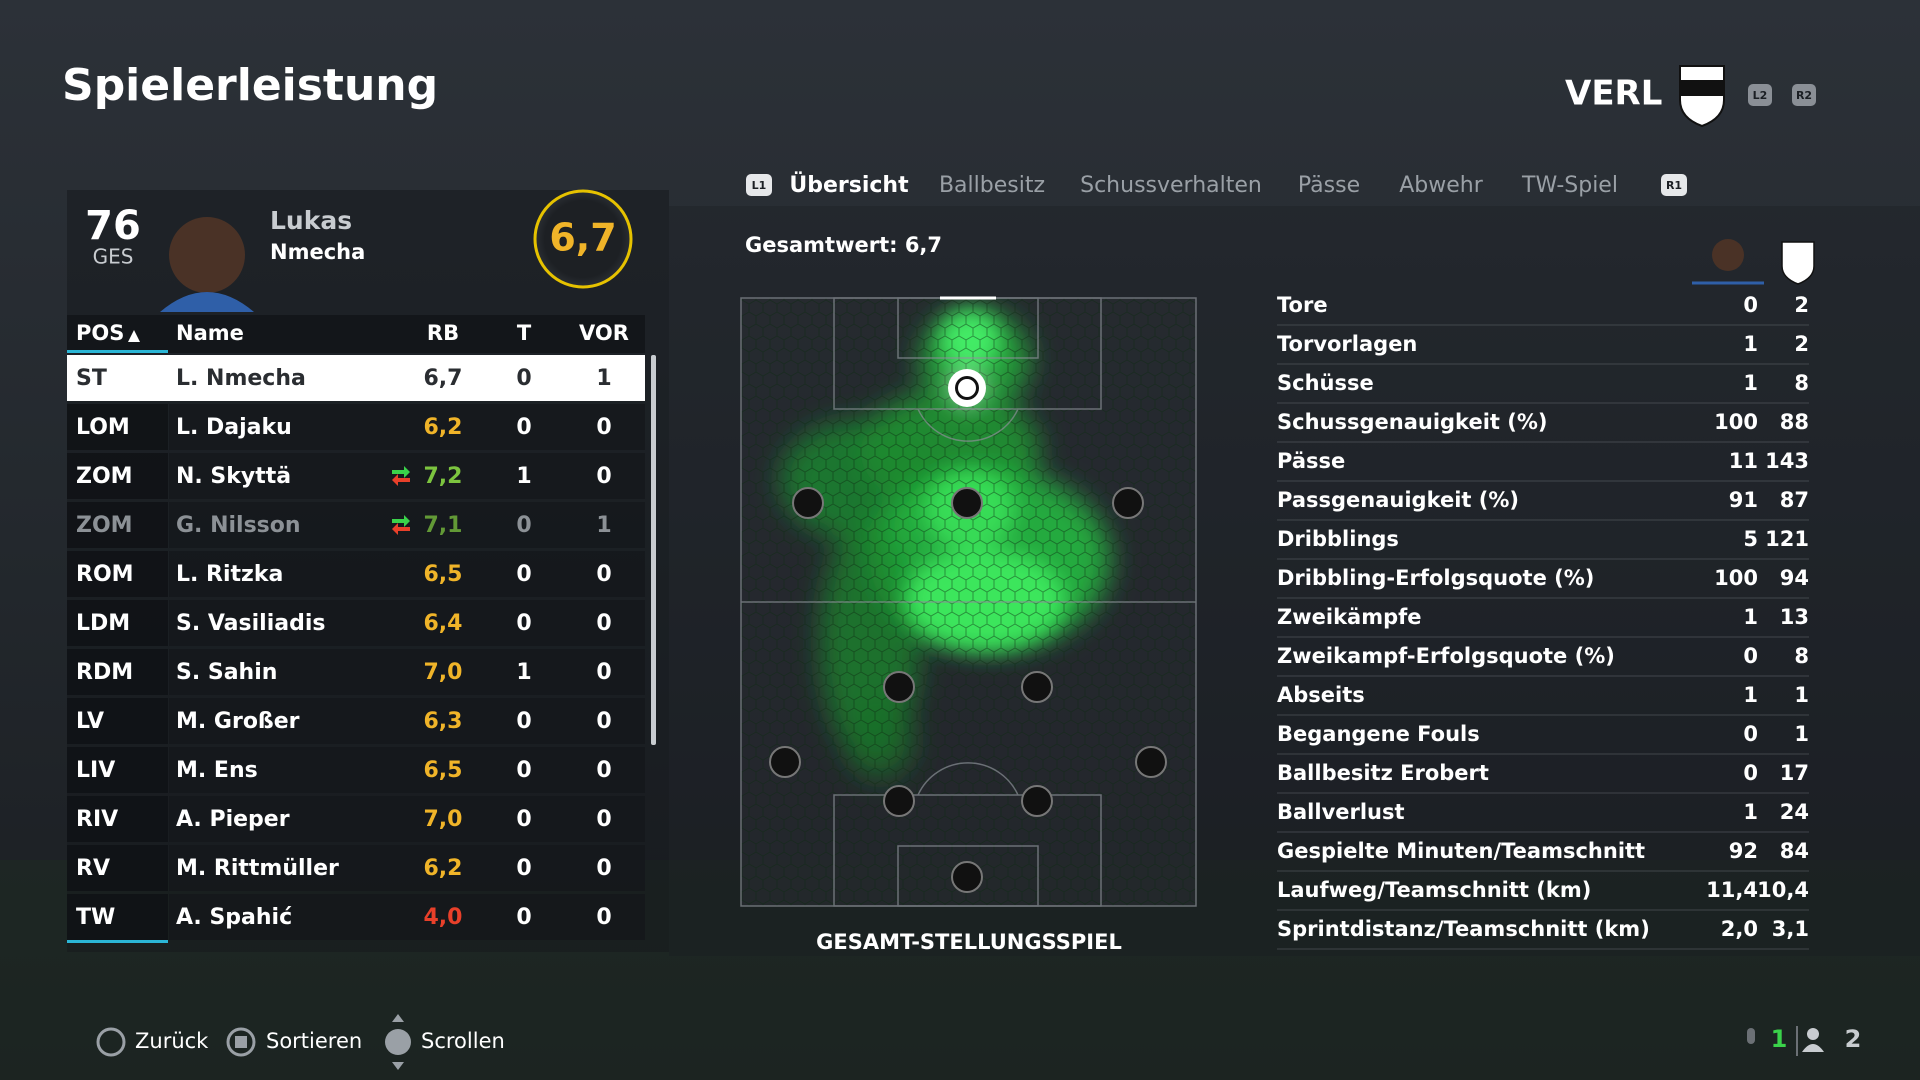 The image size is (1920, 1080). I want to click on player-name: L. Nmecha, so click(241, 378).